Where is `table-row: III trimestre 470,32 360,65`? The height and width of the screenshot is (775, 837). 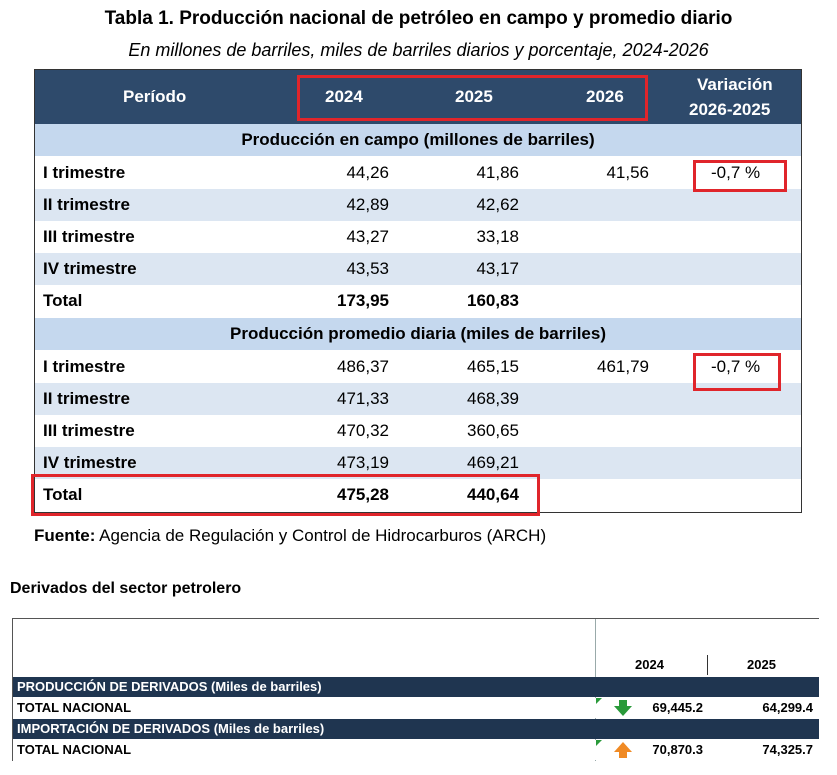
table-row: III trimestre 470,32 360,65 is located at coordinates (418, 431).